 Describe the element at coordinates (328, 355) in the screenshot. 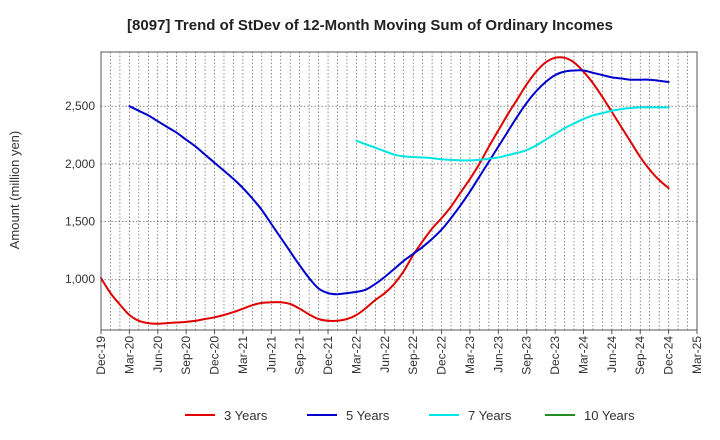

I see `x-tick-label: Dec-21` at that location.